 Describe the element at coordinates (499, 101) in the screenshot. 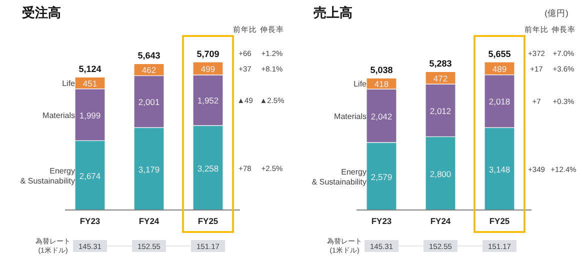

I see `data-label: 2,018` at that location.